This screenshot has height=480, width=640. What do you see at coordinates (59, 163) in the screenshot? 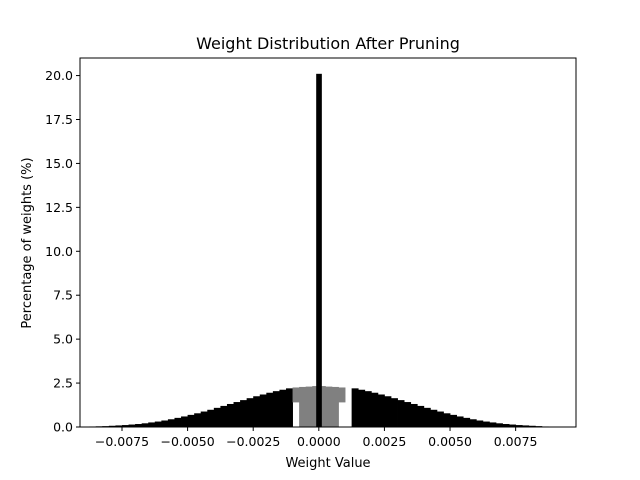
I see `y-tick-label: 15.0` at bounding box center [59, 163].